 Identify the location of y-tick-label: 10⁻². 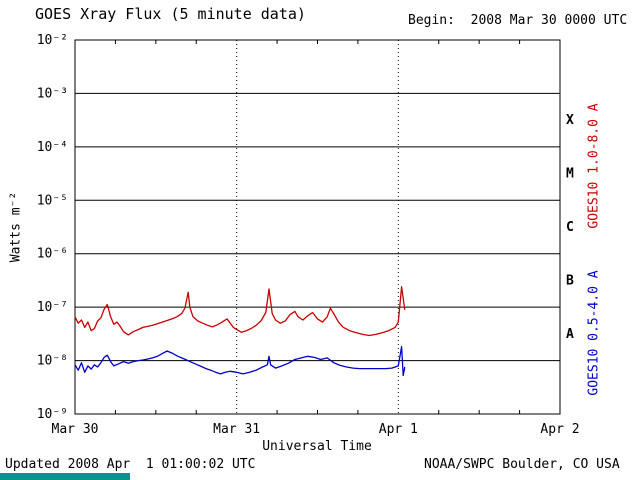
(52, 40).